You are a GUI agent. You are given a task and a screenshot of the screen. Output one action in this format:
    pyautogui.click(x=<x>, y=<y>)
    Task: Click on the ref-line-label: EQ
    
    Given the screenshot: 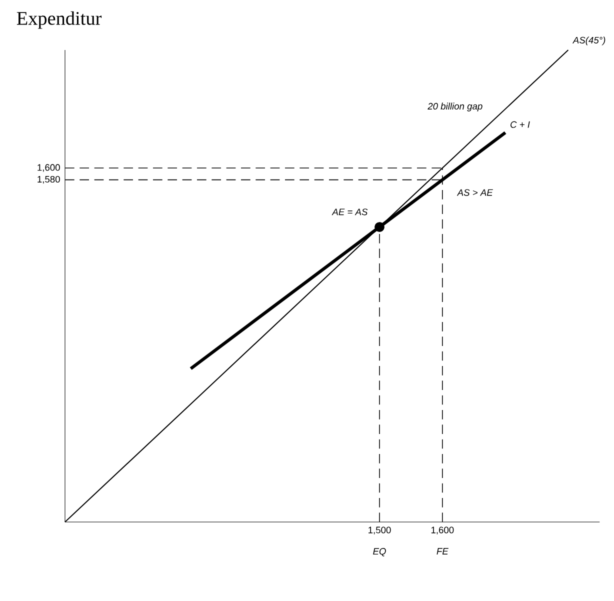 What is the action you would take?
    pyautogui.click(x=379, y=552)
    